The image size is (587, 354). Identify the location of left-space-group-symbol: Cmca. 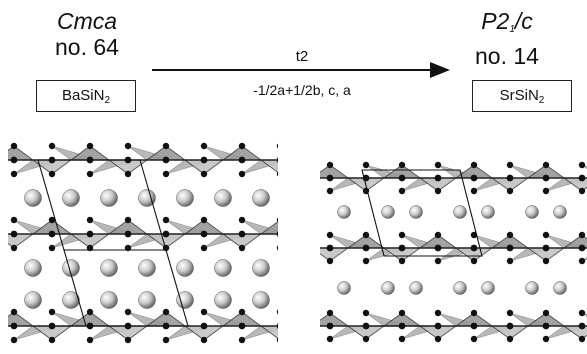
(87, 21).